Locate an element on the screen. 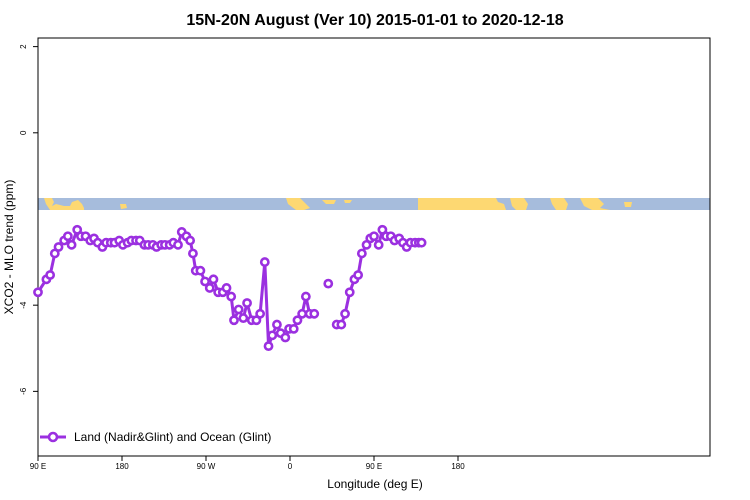 The width and height of the screenshot is (750, 500). land-patch-india is located at coordinates (559, 204).